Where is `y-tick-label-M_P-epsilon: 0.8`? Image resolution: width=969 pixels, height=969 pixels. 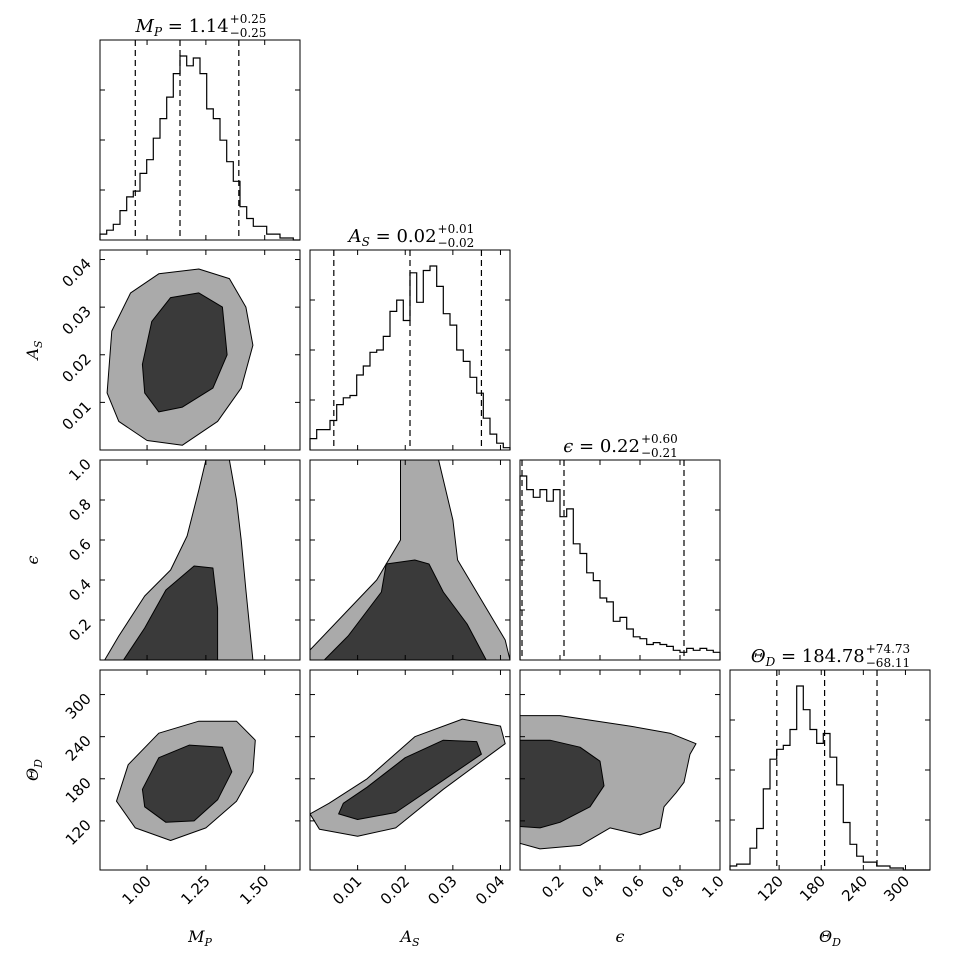 y-tick-label-M_P-epsilon: 0.8 is located at coordinates (80, 510).